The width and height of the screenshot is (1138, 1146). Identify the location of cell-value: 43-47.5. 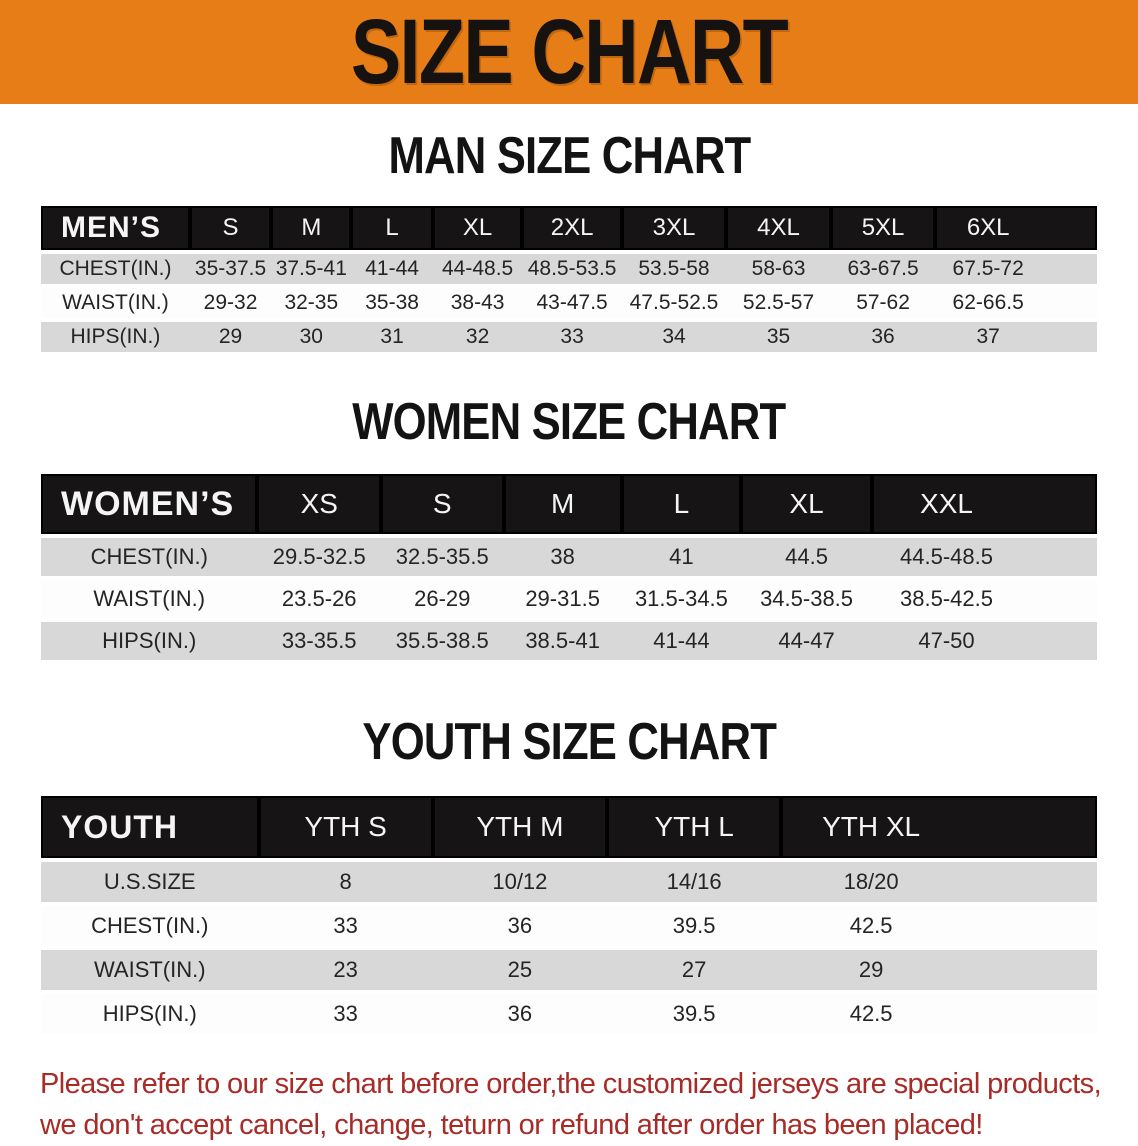
(572, 304).